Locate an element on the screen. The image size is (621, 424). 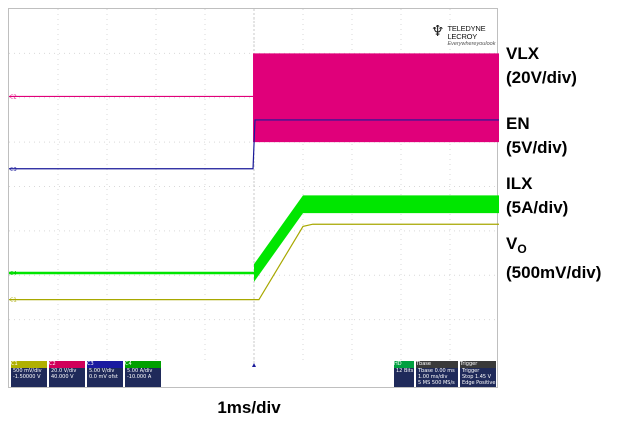
badge-line: Tbase 0.00 ms is located at coordinates (436, 371).